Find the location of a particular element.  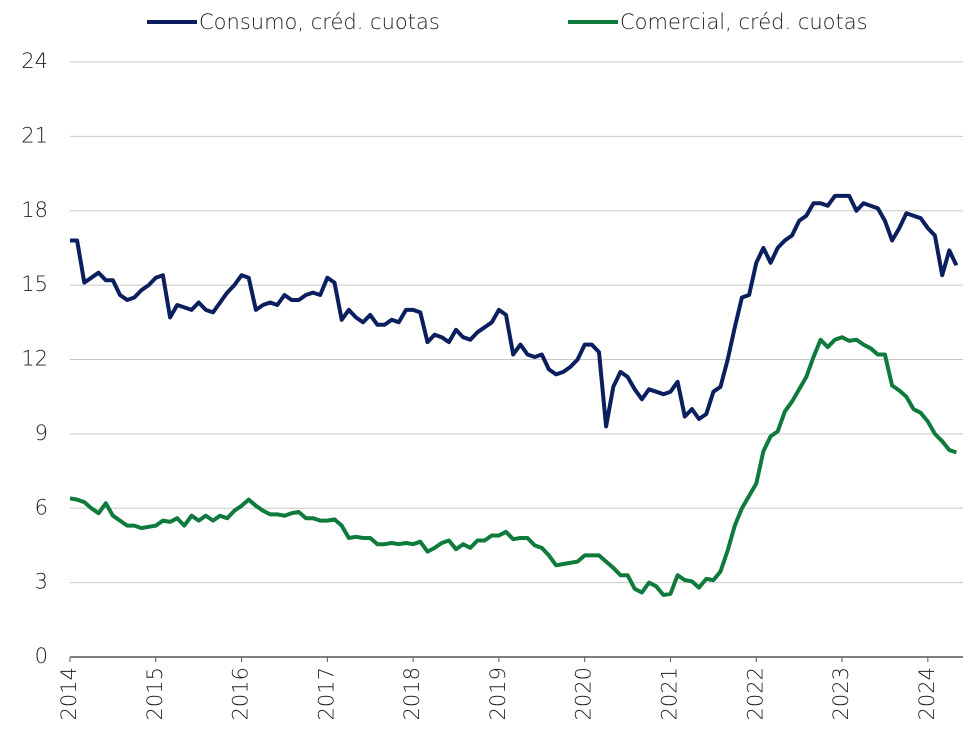

x-tick-label: 2019 is located at coordinates (498, 693).